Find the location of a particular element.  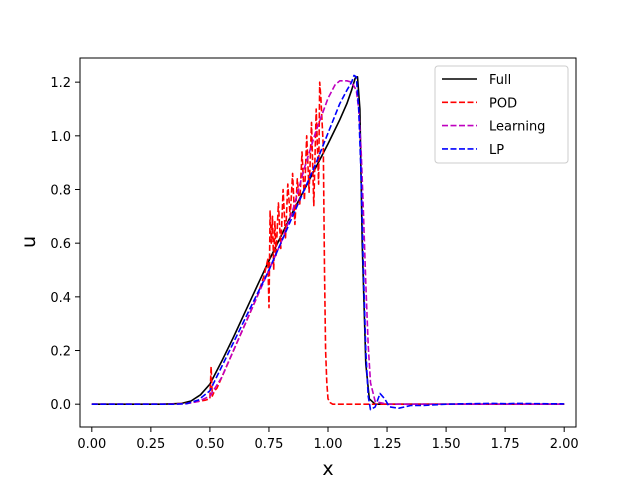

y-tick-label: 1.0 is located at coordinates (60, 137).